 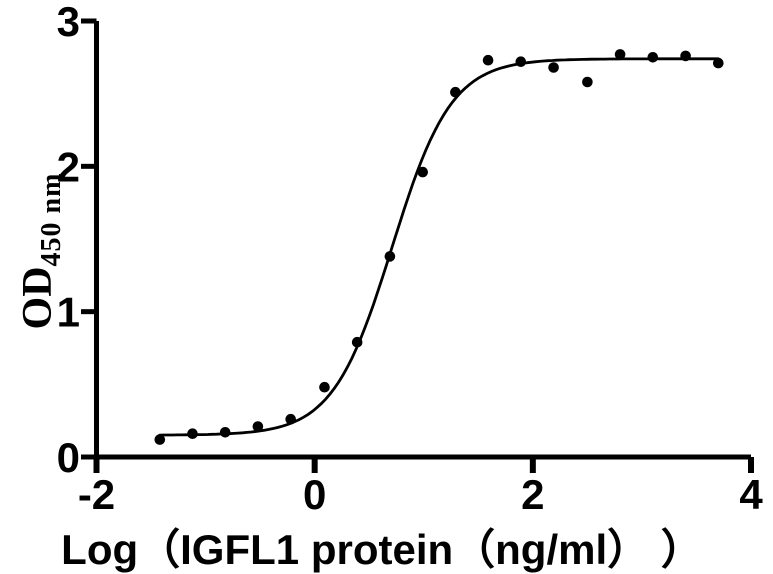 What do you see at coordinates (532, 494) in the screenshot?
I see `x-tick-label: 2` at bounding box center [532, 494].